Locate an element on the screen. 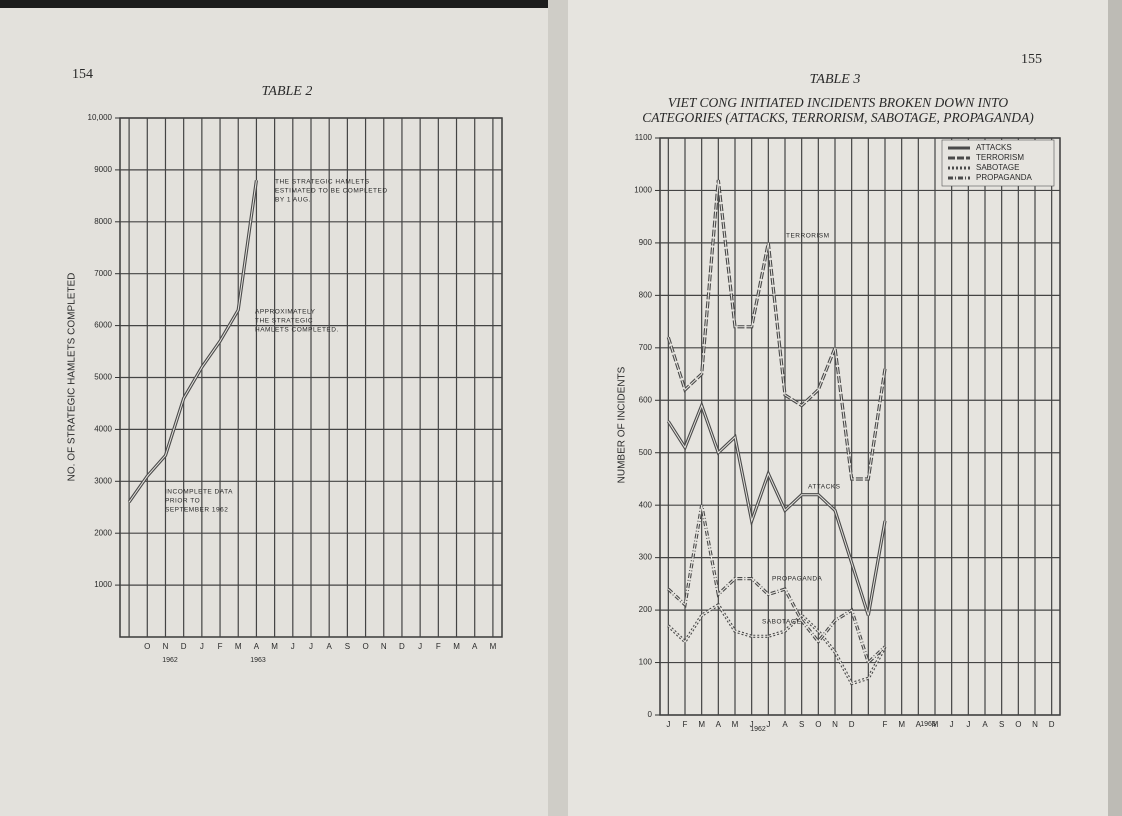  y-tick-label: 10,000 is located at coordinates (100, 117).